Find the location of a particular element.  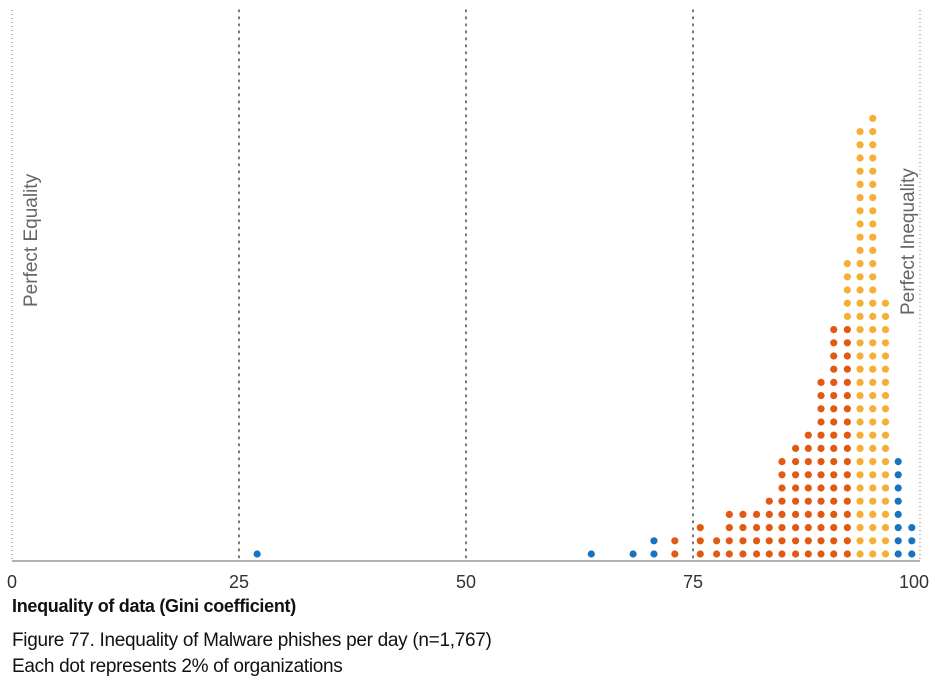

x-tick-label: 100 is located at coordinates (914, 582).